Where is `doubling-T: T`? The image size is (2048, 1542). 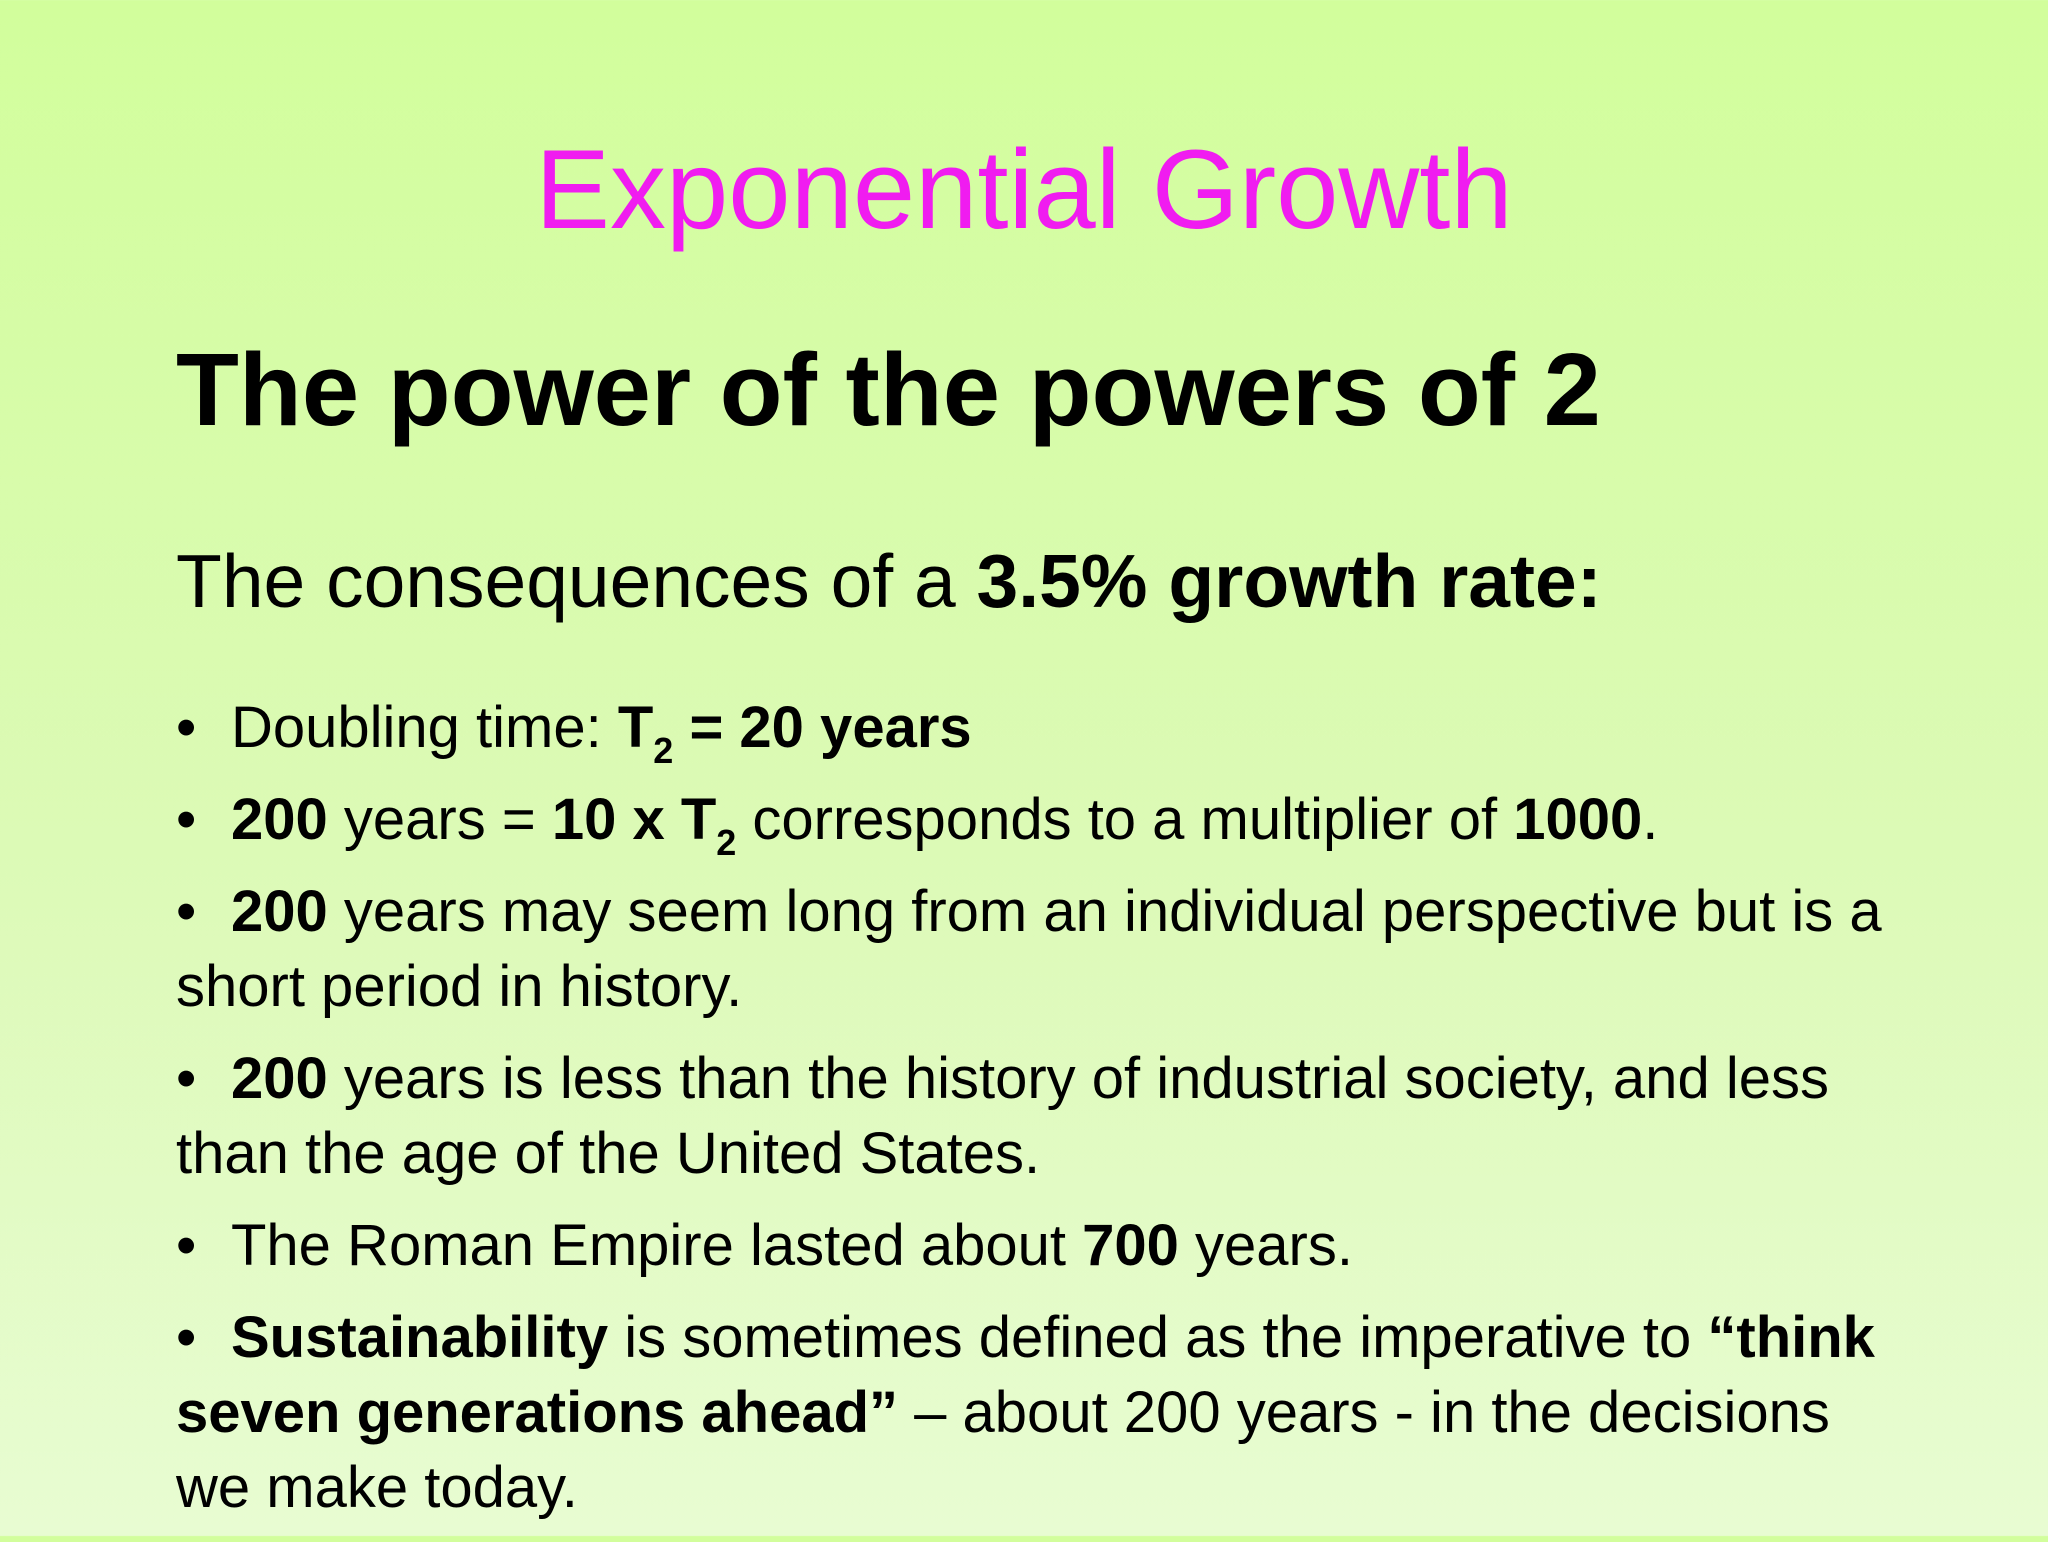
doubling-T: T is located at coordinates (635, 727).